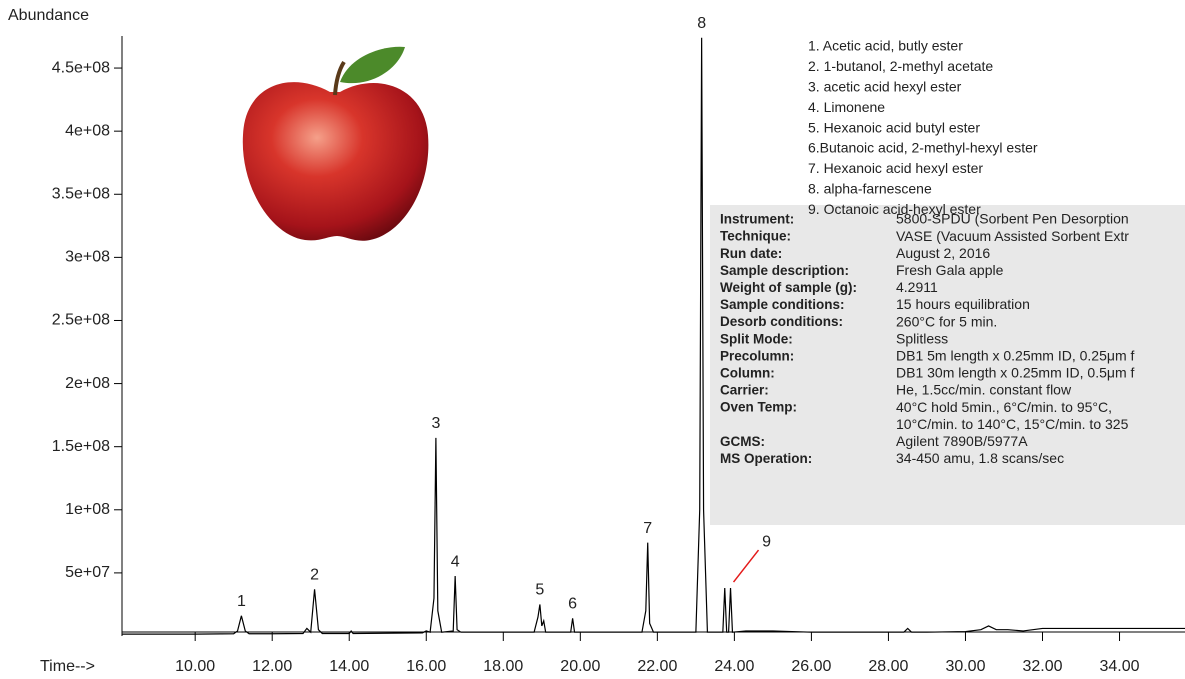 The height and width of the screenshot is (679, 1185). What do you see at coordinates (426, 666) in the screenshot?
I see `x-tick-label: 16.00` at bounding box center [426, 666].